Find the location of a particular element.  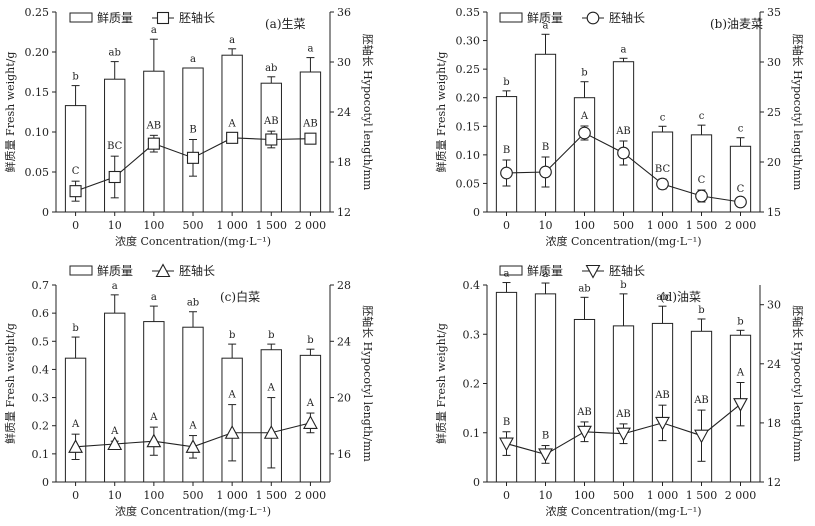

y2-tick-label: 18 is located at coordinates (344, 162).